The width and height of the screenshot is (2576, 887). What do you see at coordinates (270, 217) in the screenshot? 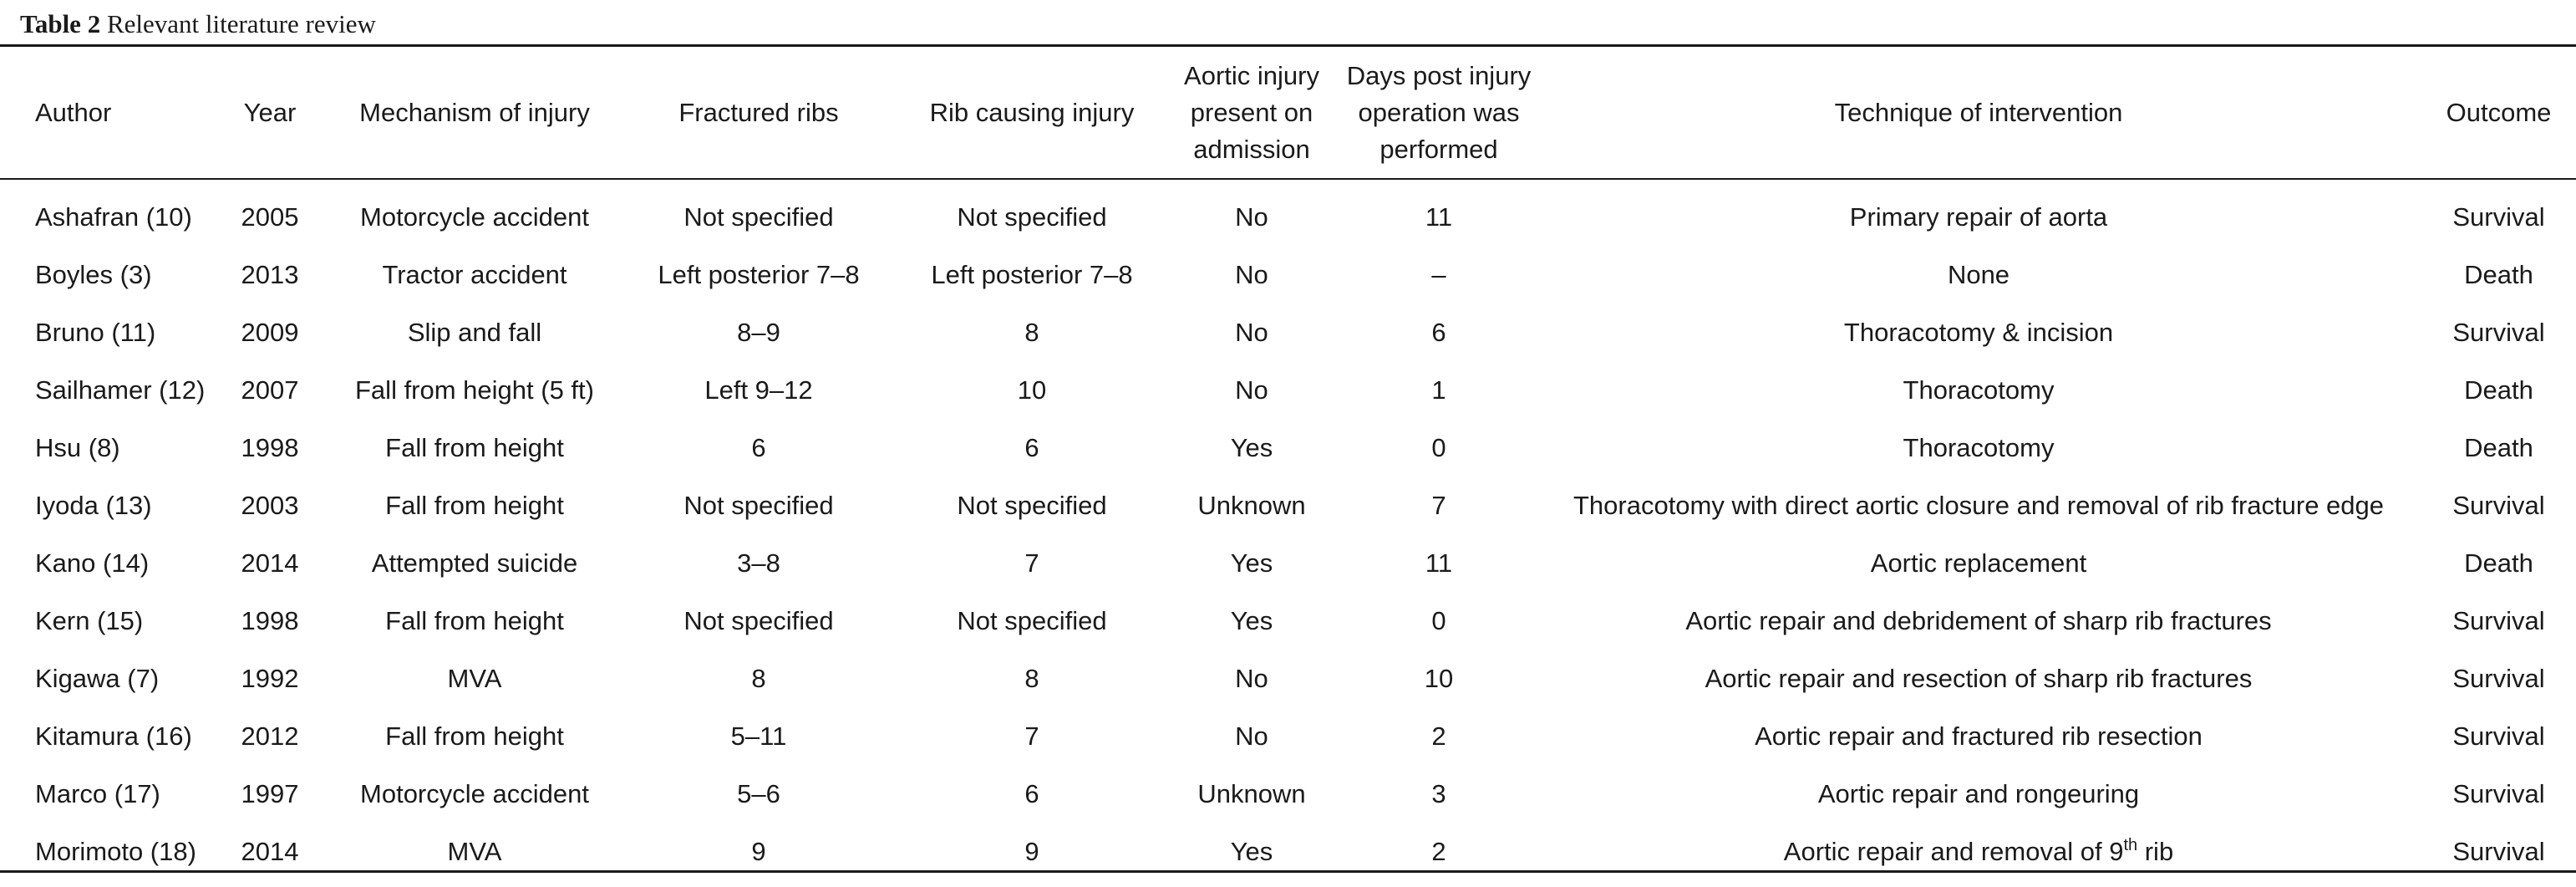
I see `cell-year: 2005` at bounding box center [270, 217].